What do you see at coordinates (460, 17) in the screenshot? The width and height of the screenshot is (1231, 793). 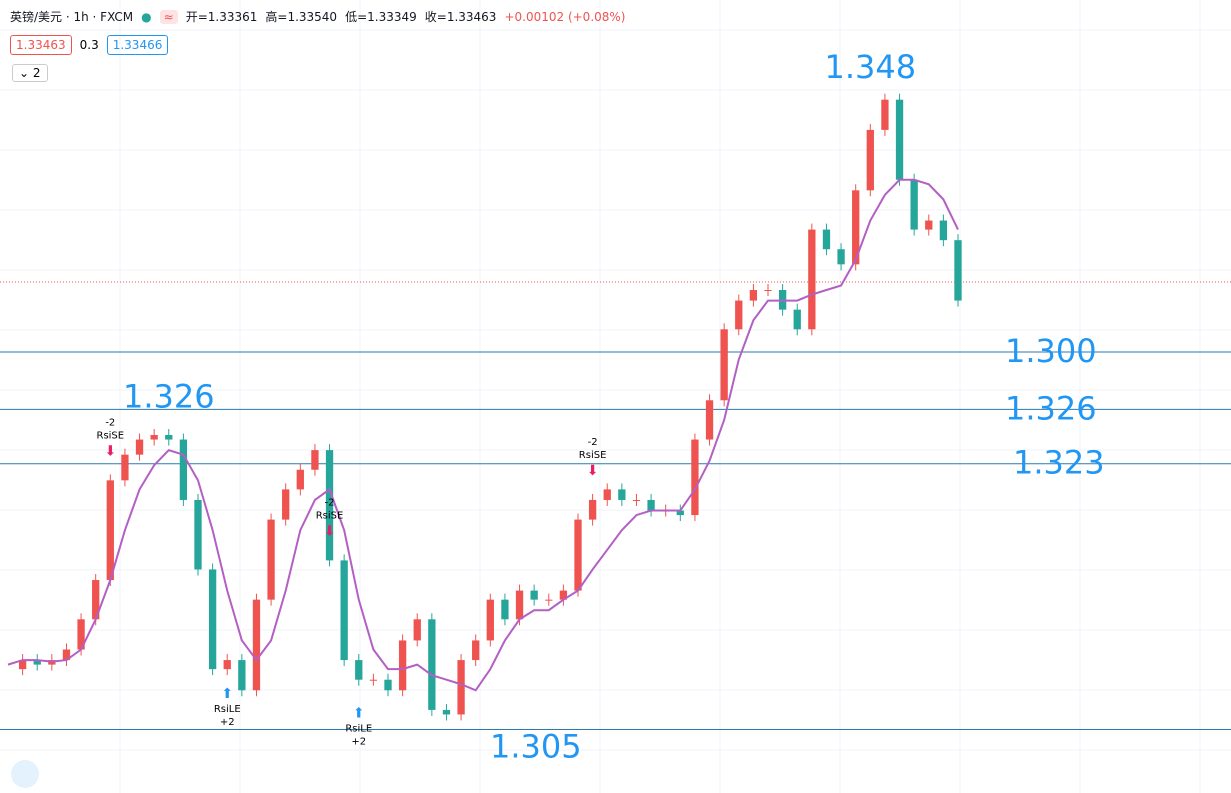 I see `ohlc-close: 收=1.33463` at bounding box center [460, 17].